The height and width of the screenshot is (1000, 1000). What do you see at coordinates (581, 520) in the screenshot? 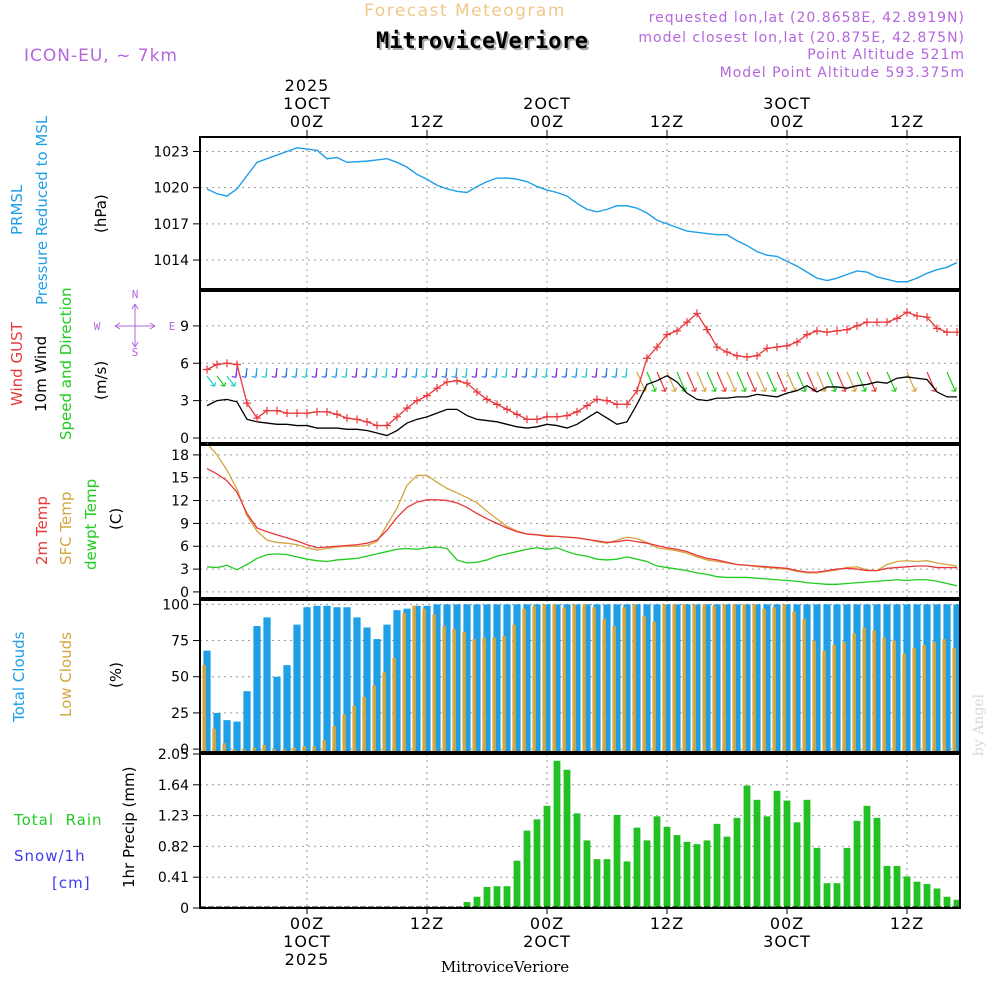
I see `temp2m-line` at bounding box center [581, 520].